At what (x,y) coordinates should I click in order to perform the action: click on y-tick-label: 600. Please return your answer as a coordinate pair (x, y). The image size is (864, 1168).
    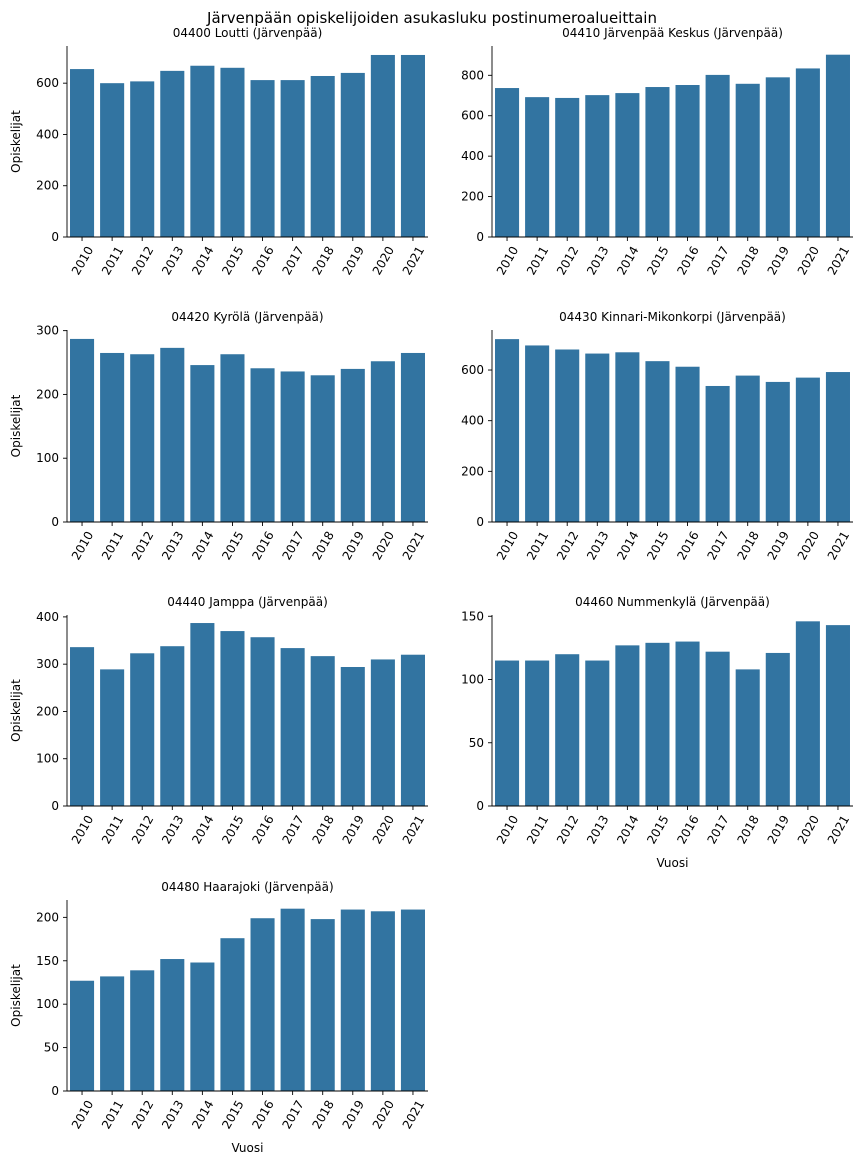
    Looking at the image, I should click on (47, 83).